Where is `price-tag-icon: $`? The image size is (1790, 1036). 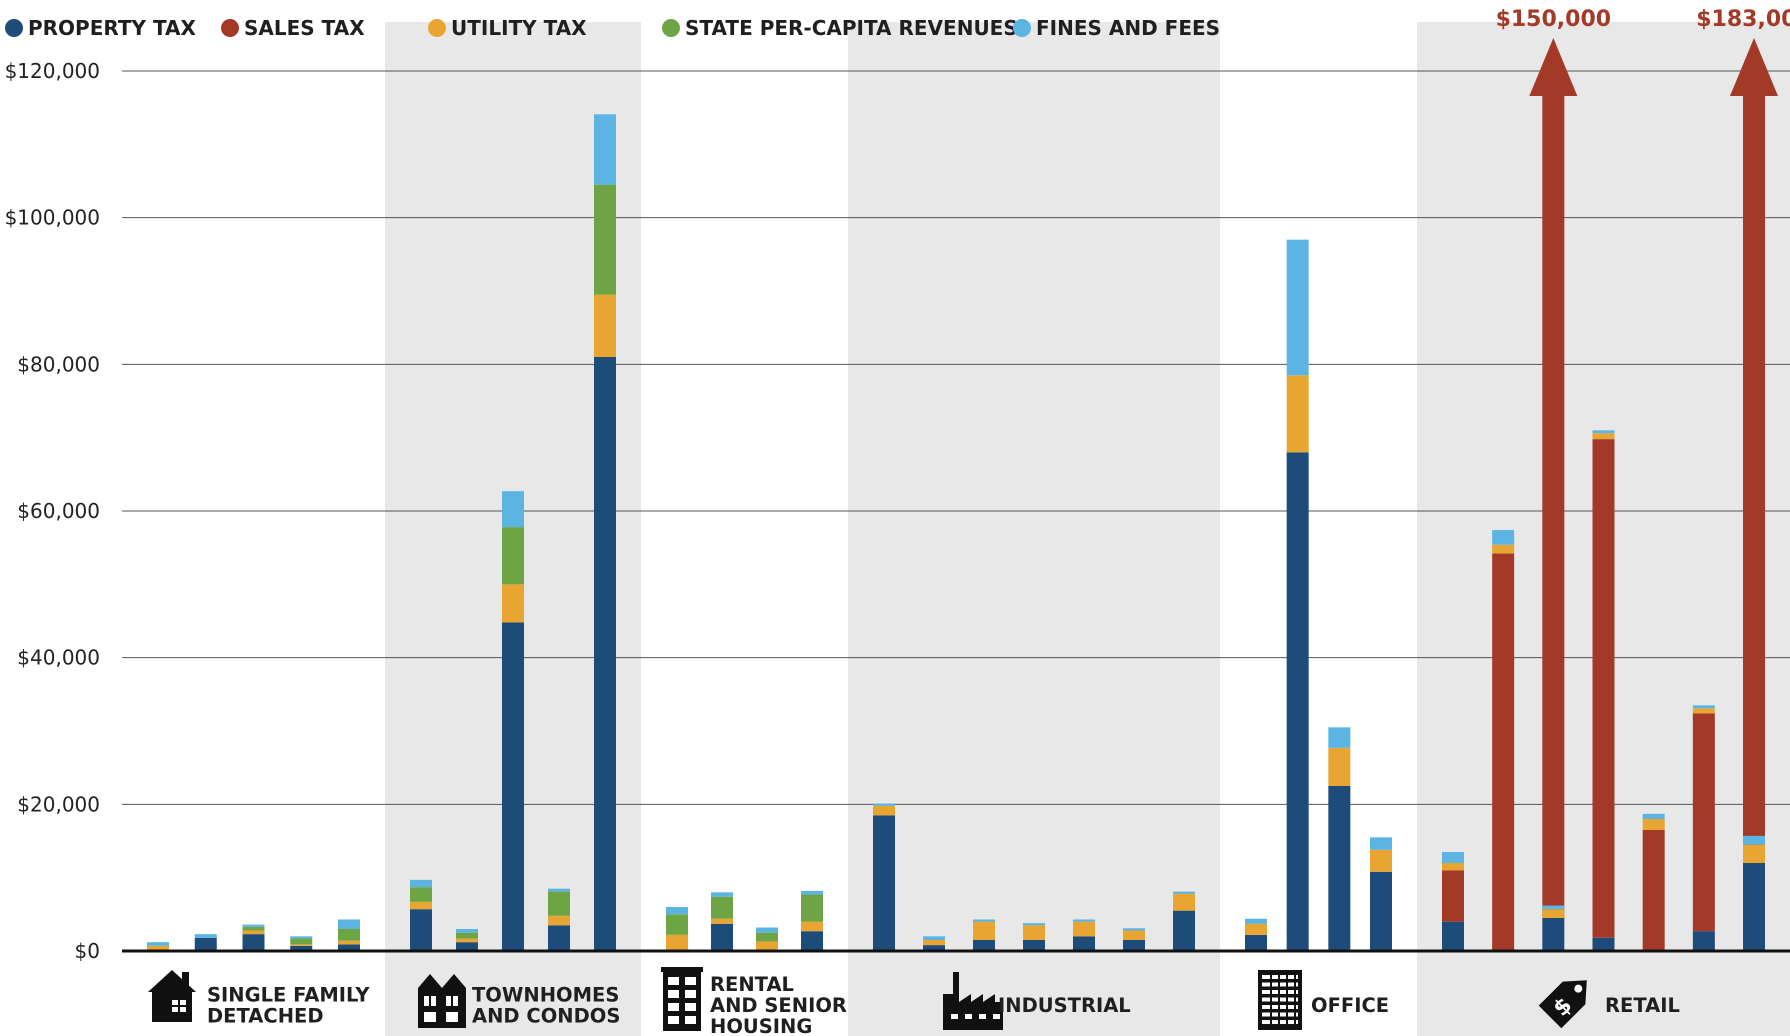 price-tag-icon: $ is located at coordinates (1562, 1004).